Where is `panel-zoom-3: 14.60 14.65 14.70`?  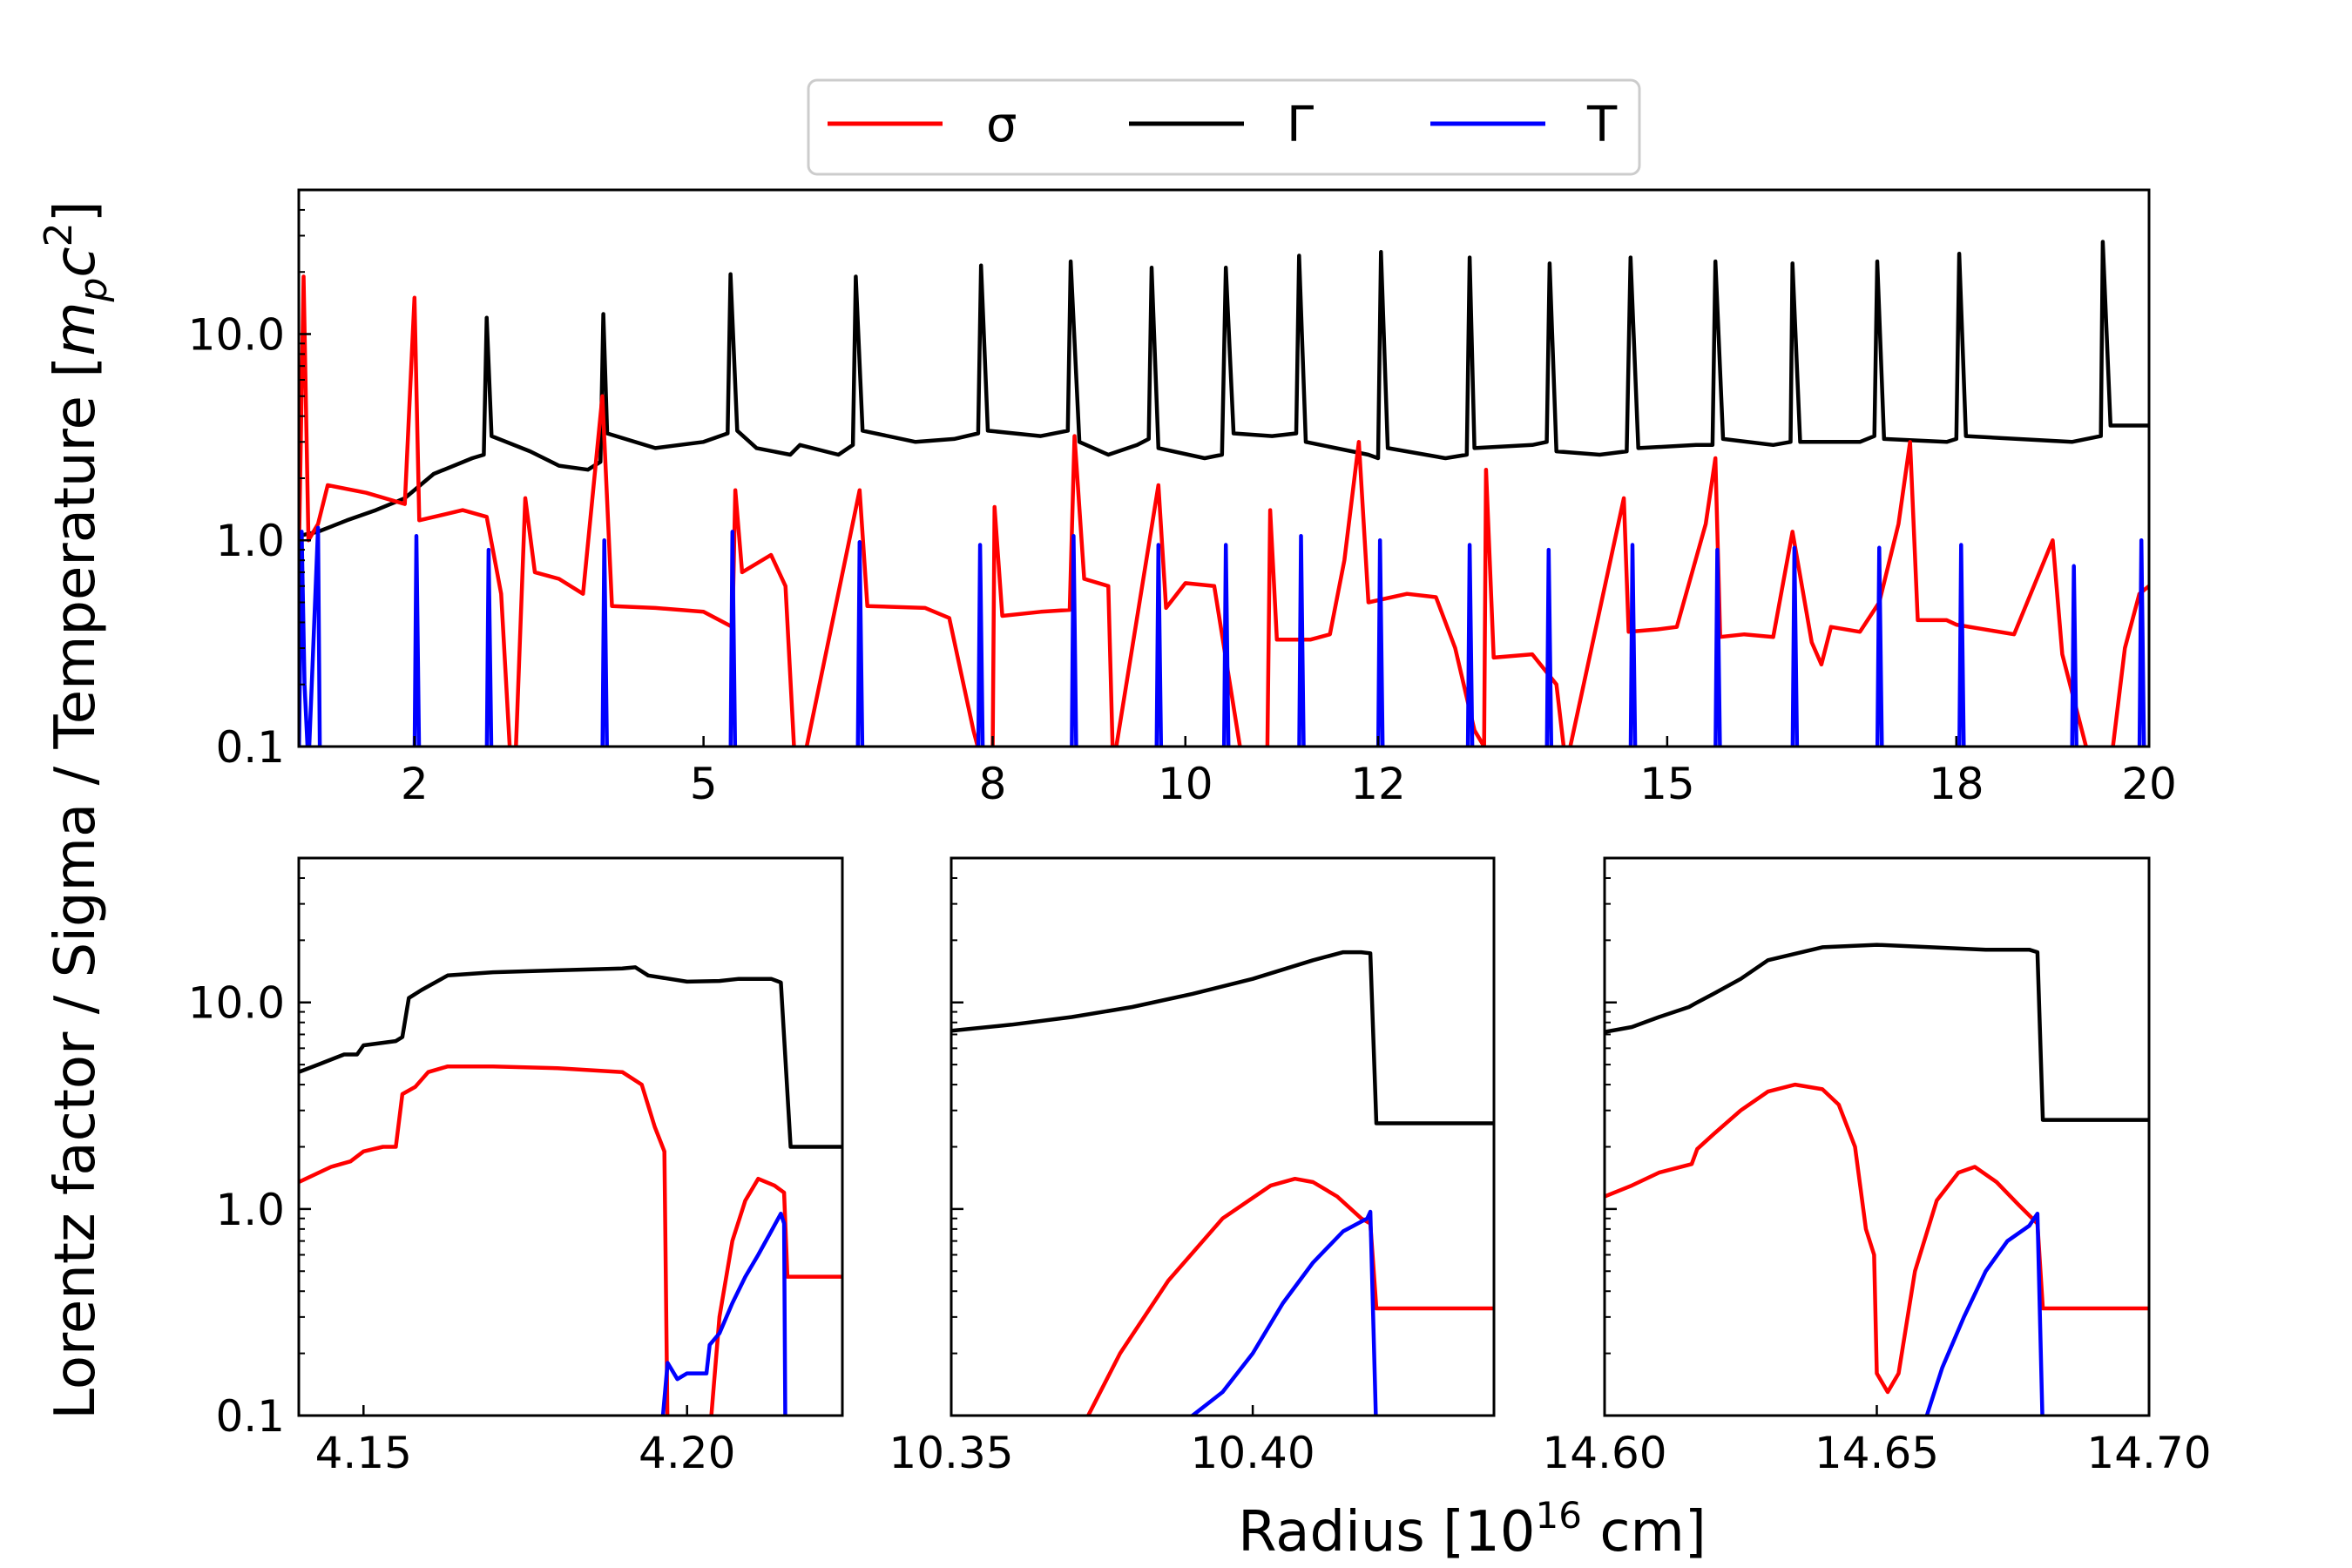 panel-zoom-3: 14.60 14.65 14.70 is located at coordinates (1877, 1167).